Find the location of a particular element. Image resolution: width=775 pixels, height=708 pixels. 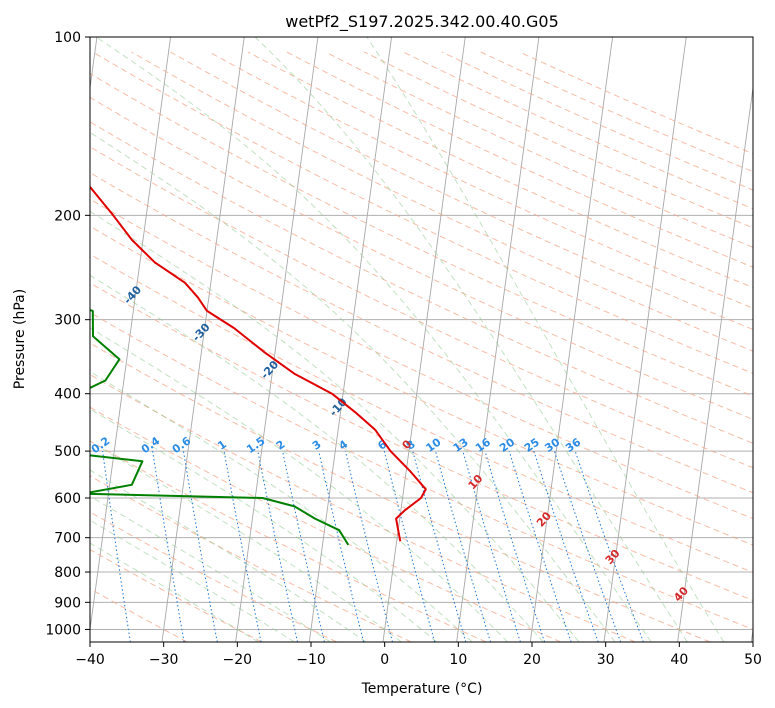

y-tick-label: 500 is located at coordinates (67, 452).